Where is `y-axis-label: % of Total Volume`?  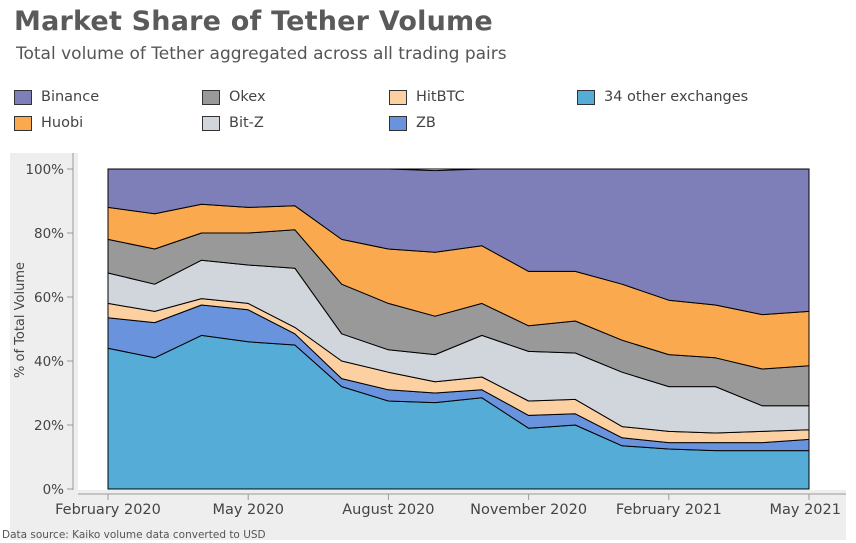
y-axis-label: % of Total Volume is located at coordinates (20, 320).